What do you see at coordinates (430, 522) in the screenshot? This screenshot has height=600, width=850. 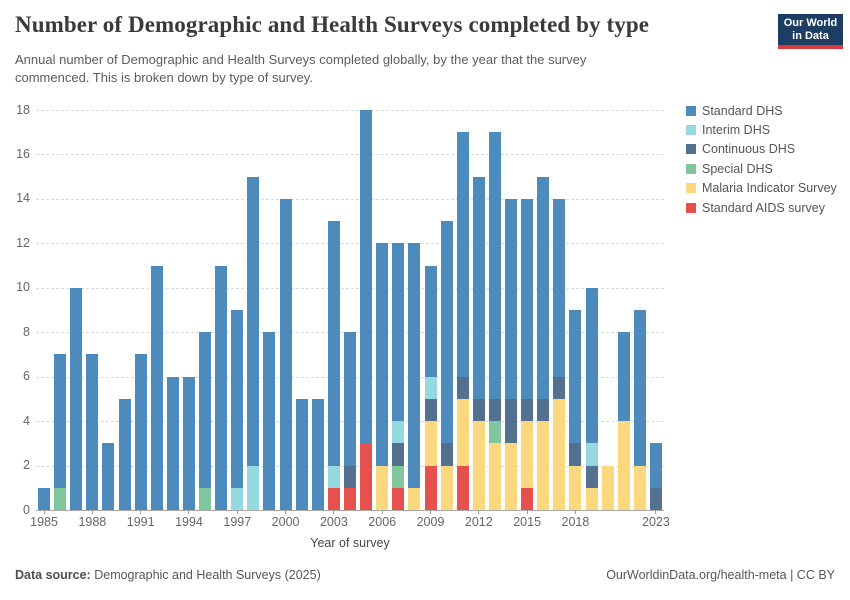 I see `x-axis-tick-label: 2009` at bounding box center [430, 522].